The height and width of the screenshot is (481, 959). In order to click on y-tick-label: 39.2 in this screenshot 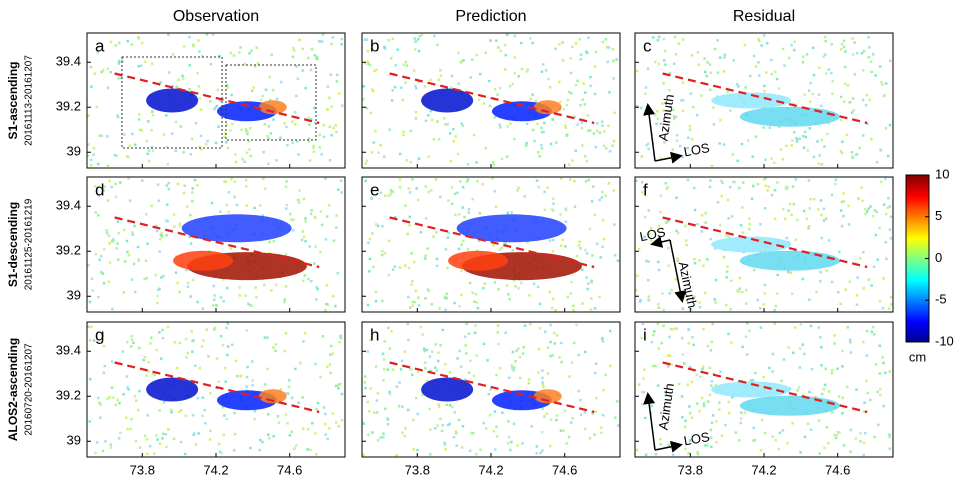, I will do `click(68, 250)`.